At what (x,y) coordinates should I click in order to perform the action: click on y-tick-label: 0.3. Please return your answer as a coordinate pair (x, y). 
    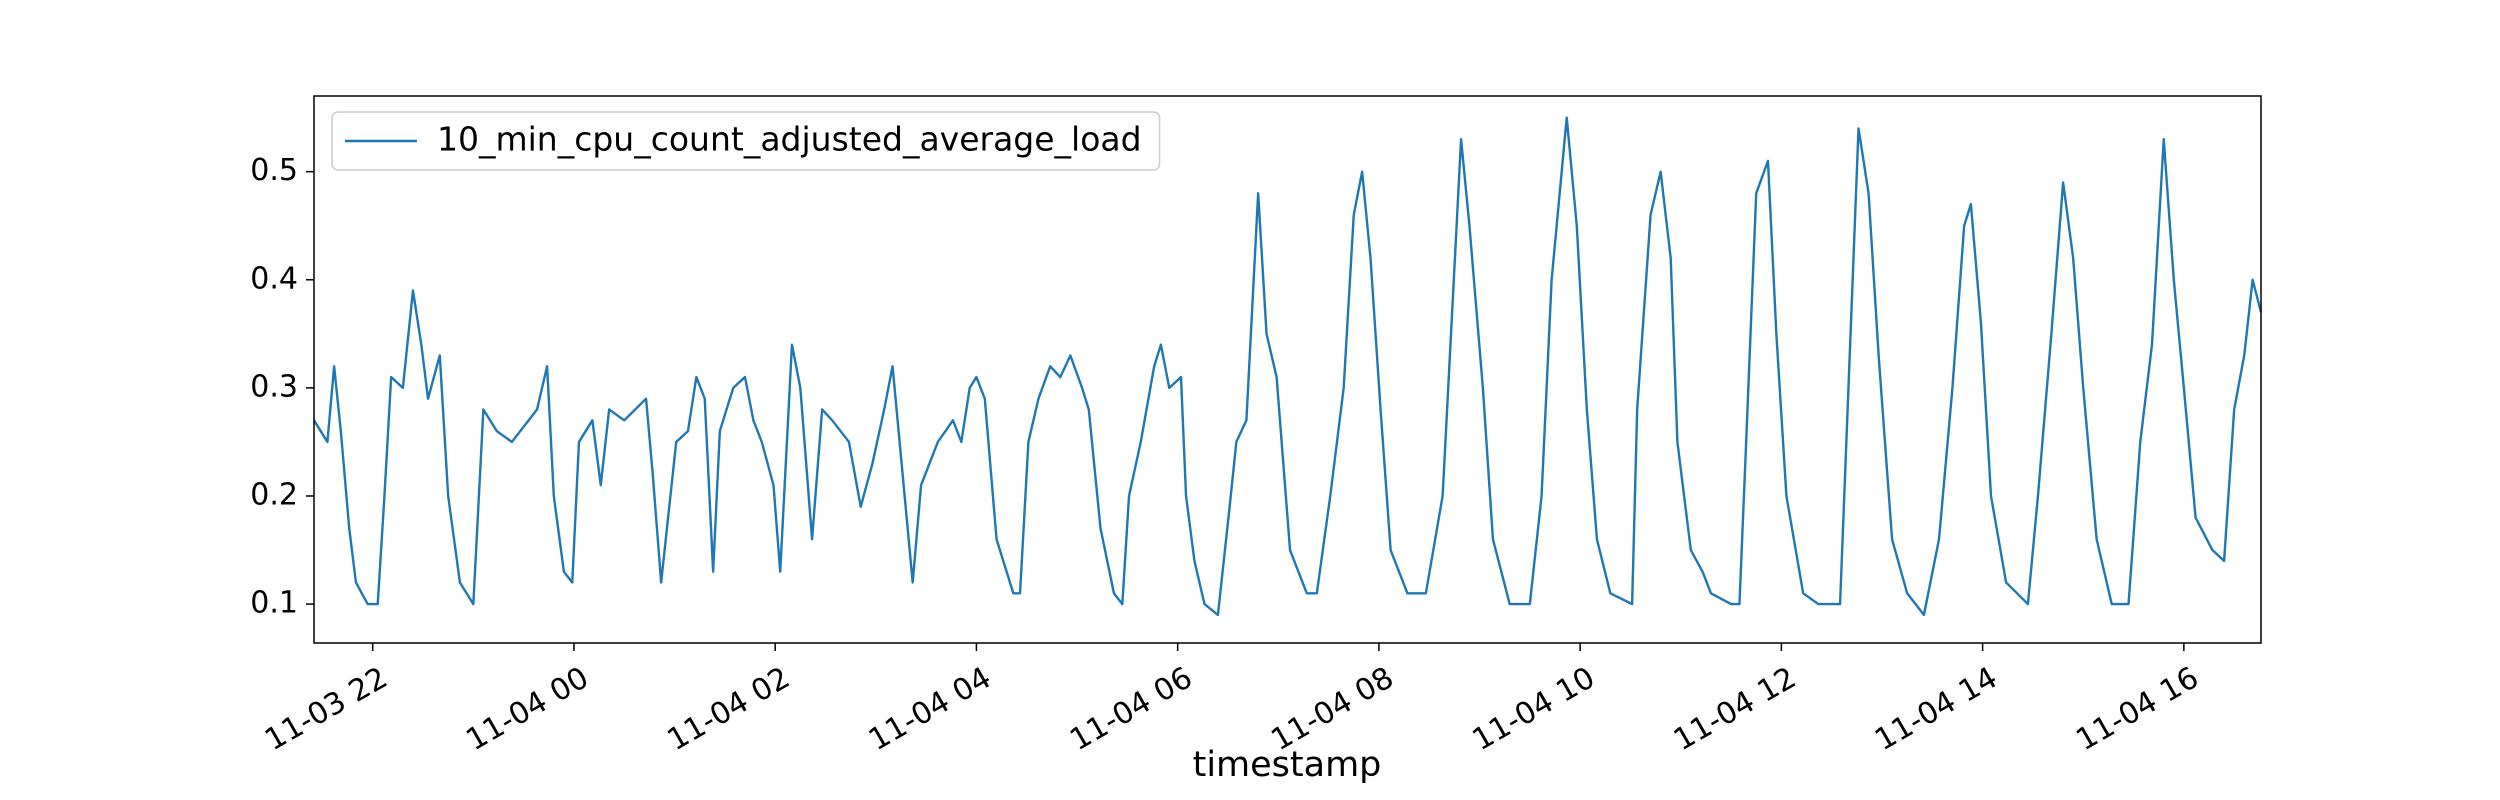
    Looking at the image, I should click on (274, 386).